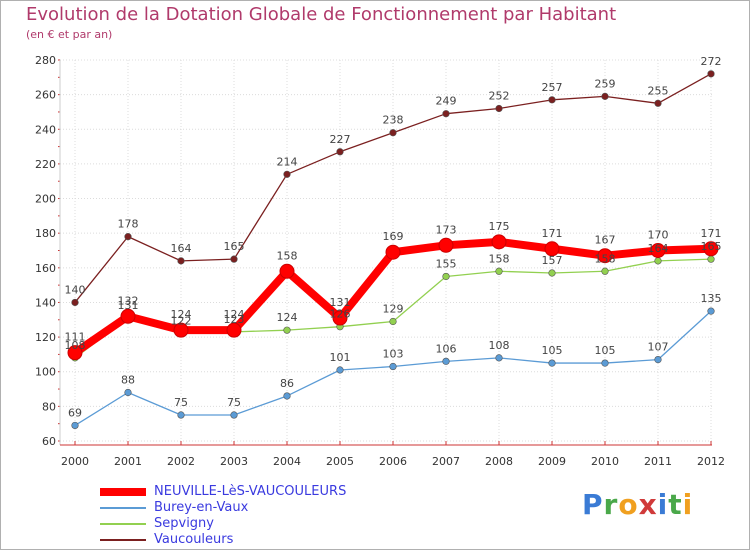 This screenshot has height=550, width=750. Describe the element at coordinates (393, 354) in the screenshot. I see `data-label: 103` at that location.